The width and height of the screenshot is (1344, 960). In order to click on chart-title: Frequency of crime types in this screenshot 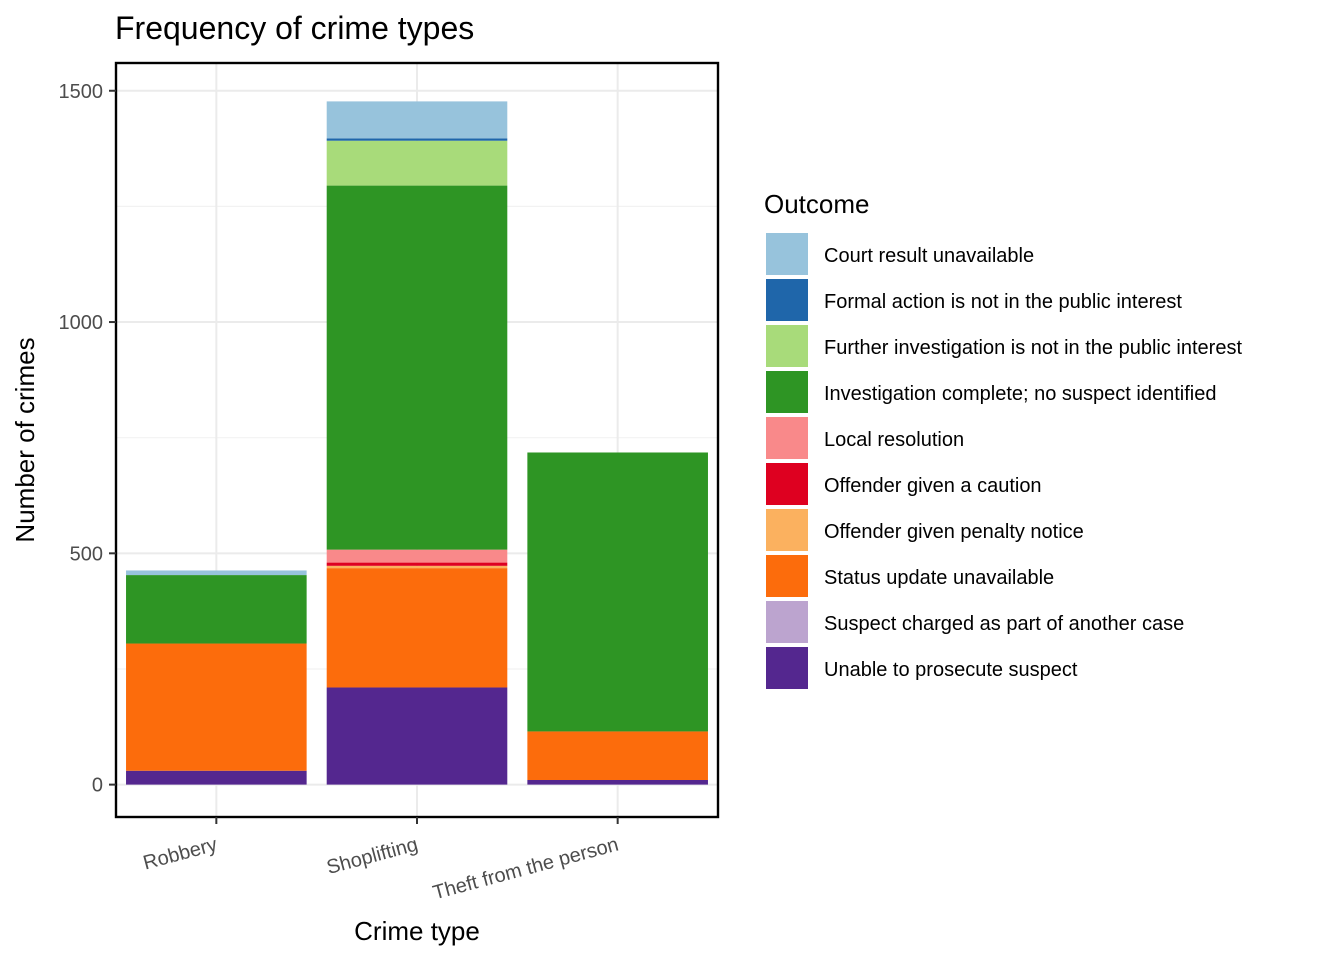, I will do `click(294, 28)`.